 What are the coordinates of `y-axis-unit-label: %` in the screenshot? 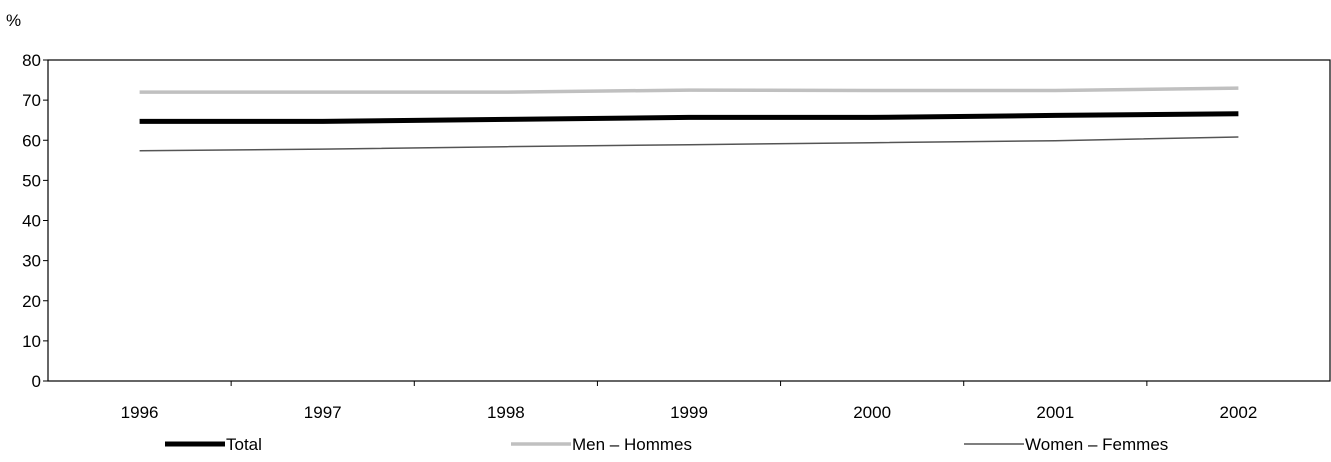 It's located at (13, 20).